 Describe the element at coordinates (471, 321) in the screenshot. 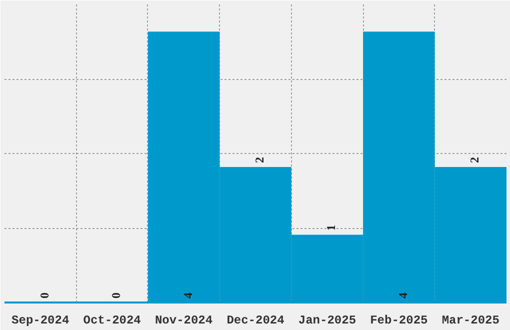

I see `x-tick-label: Mar-2025` at that location.